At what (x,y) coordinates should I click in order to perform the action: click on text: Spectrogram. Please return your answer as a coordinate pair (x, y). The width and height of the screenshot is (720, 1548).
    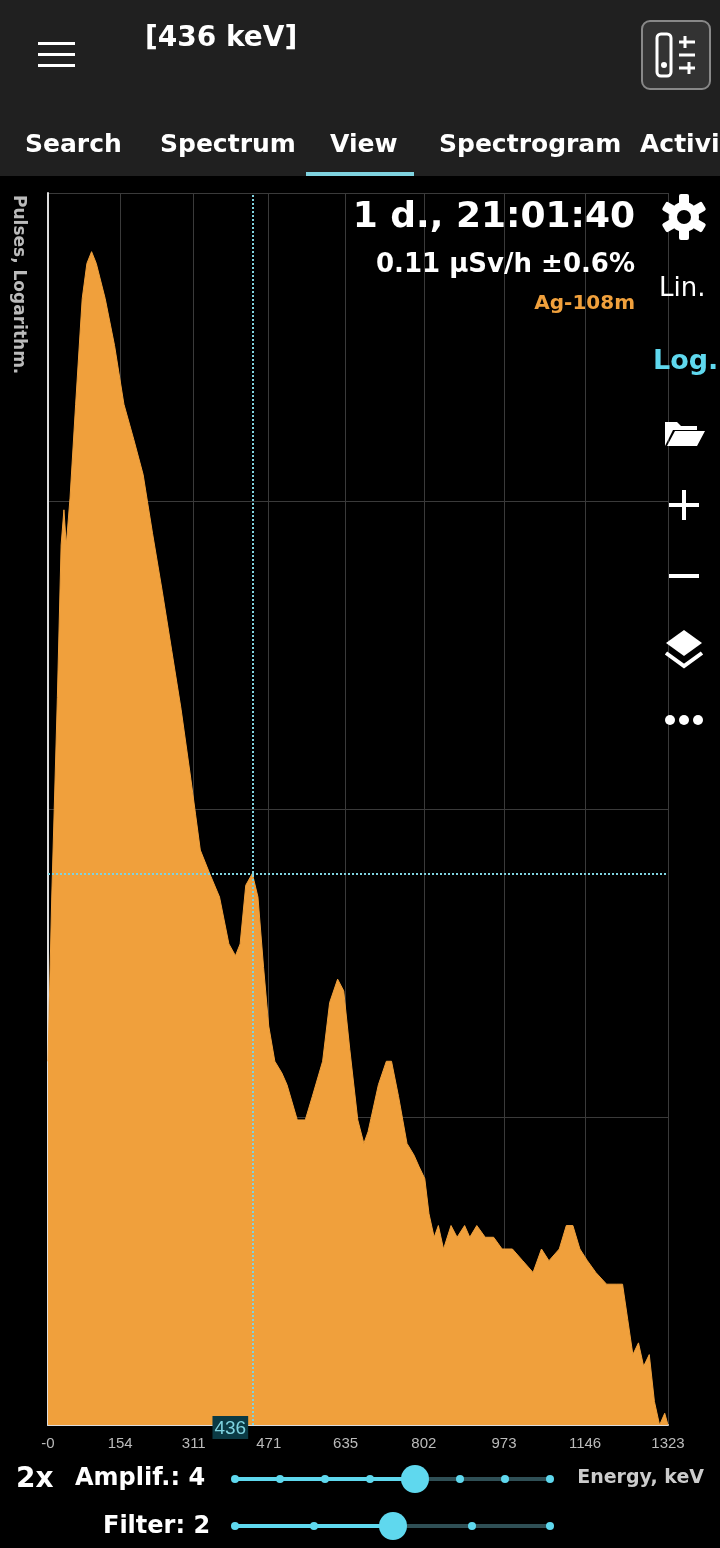
    Looking at the image, I should click on (530, 143).